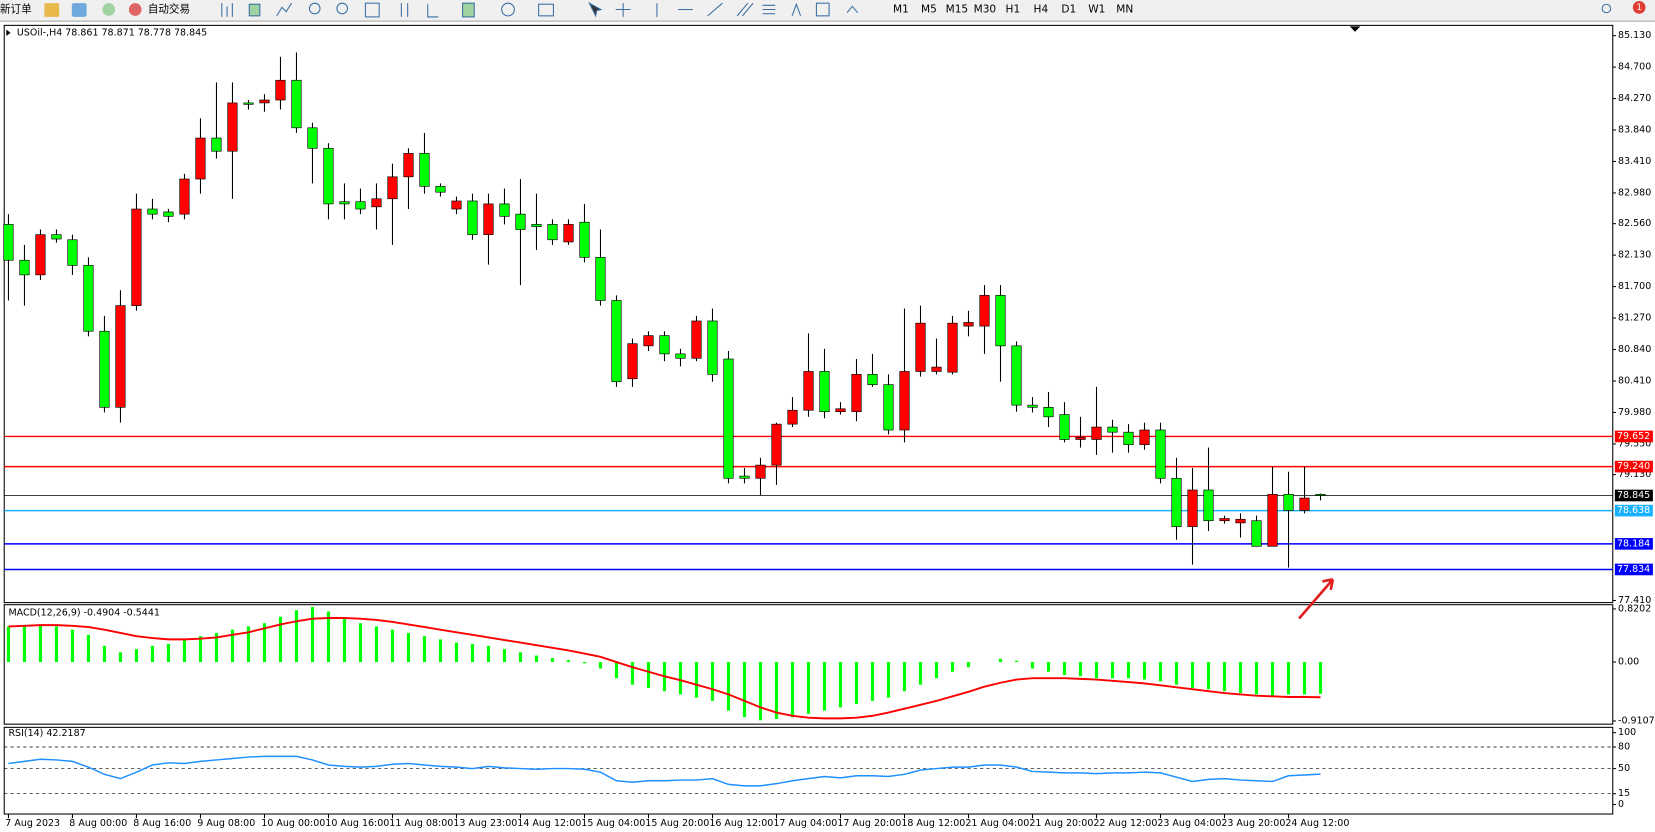 This screenshot has width=1655, height=832. I want to click on y-tick-label: 82.130, so click(1634, 255).